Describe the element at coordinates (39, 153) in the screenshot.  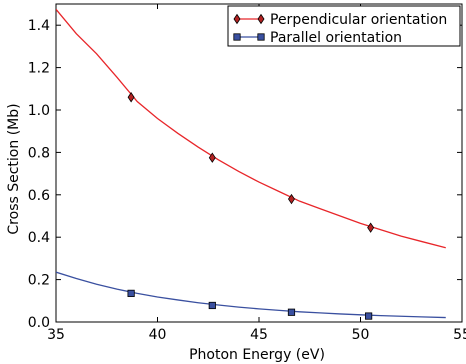
I see `y-tick-label: 0.8` at that location.